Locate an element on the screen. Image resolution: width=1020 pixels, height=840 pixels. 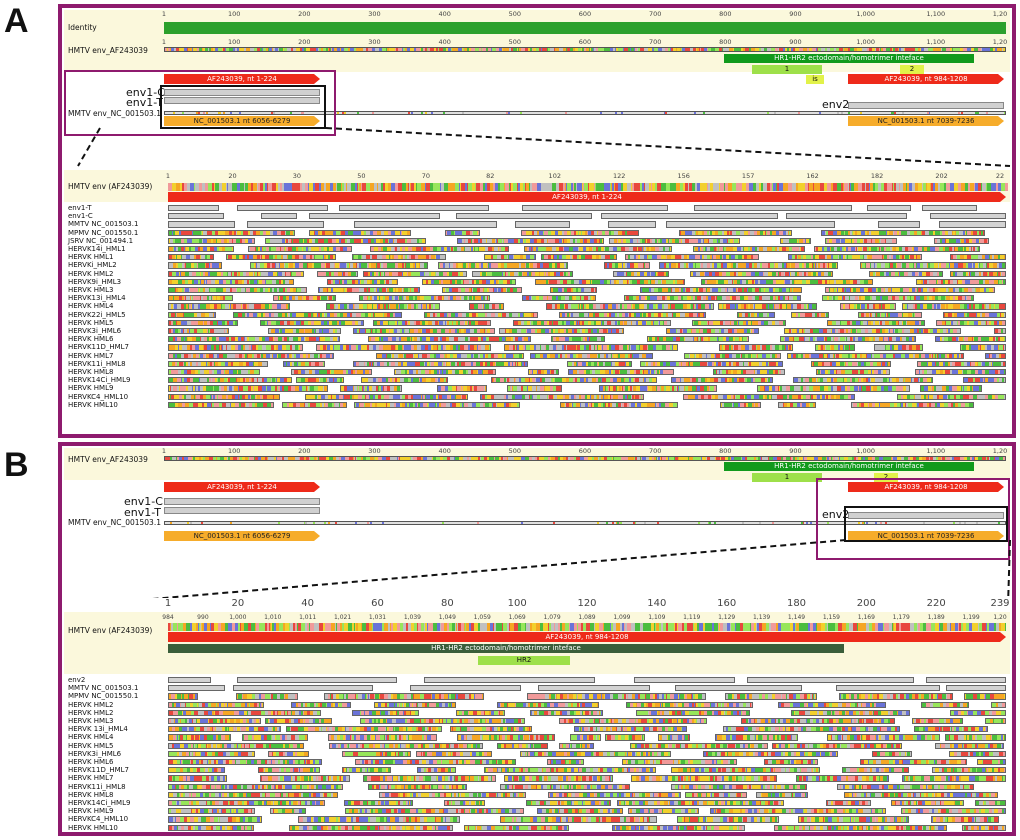
ruler-tick-label: 40 is located at coordinates (307, 603).